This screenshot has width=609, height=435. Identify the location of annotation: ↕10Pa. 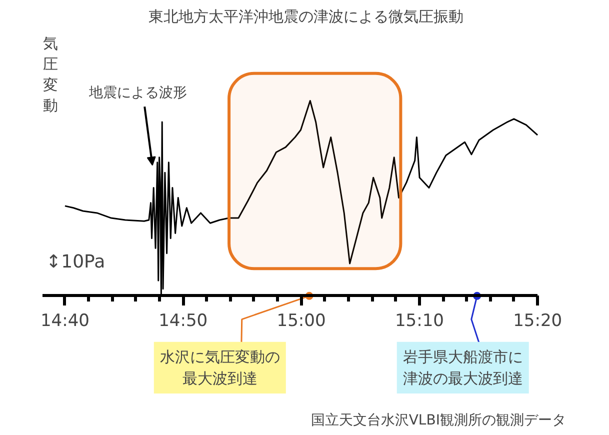
(76, 261).